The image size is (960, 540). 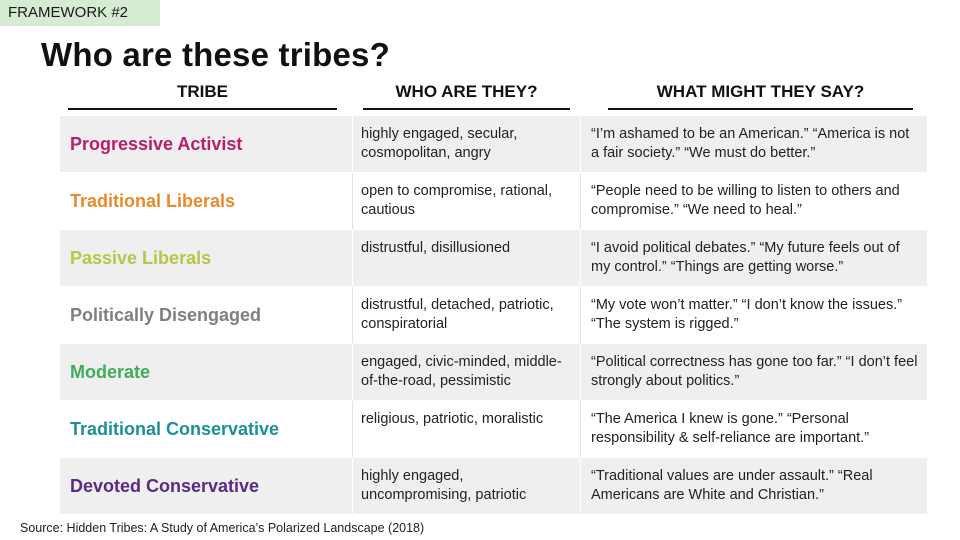 I want to click on tribe-name: Traditional Conservative, so click(x=175, y=428).